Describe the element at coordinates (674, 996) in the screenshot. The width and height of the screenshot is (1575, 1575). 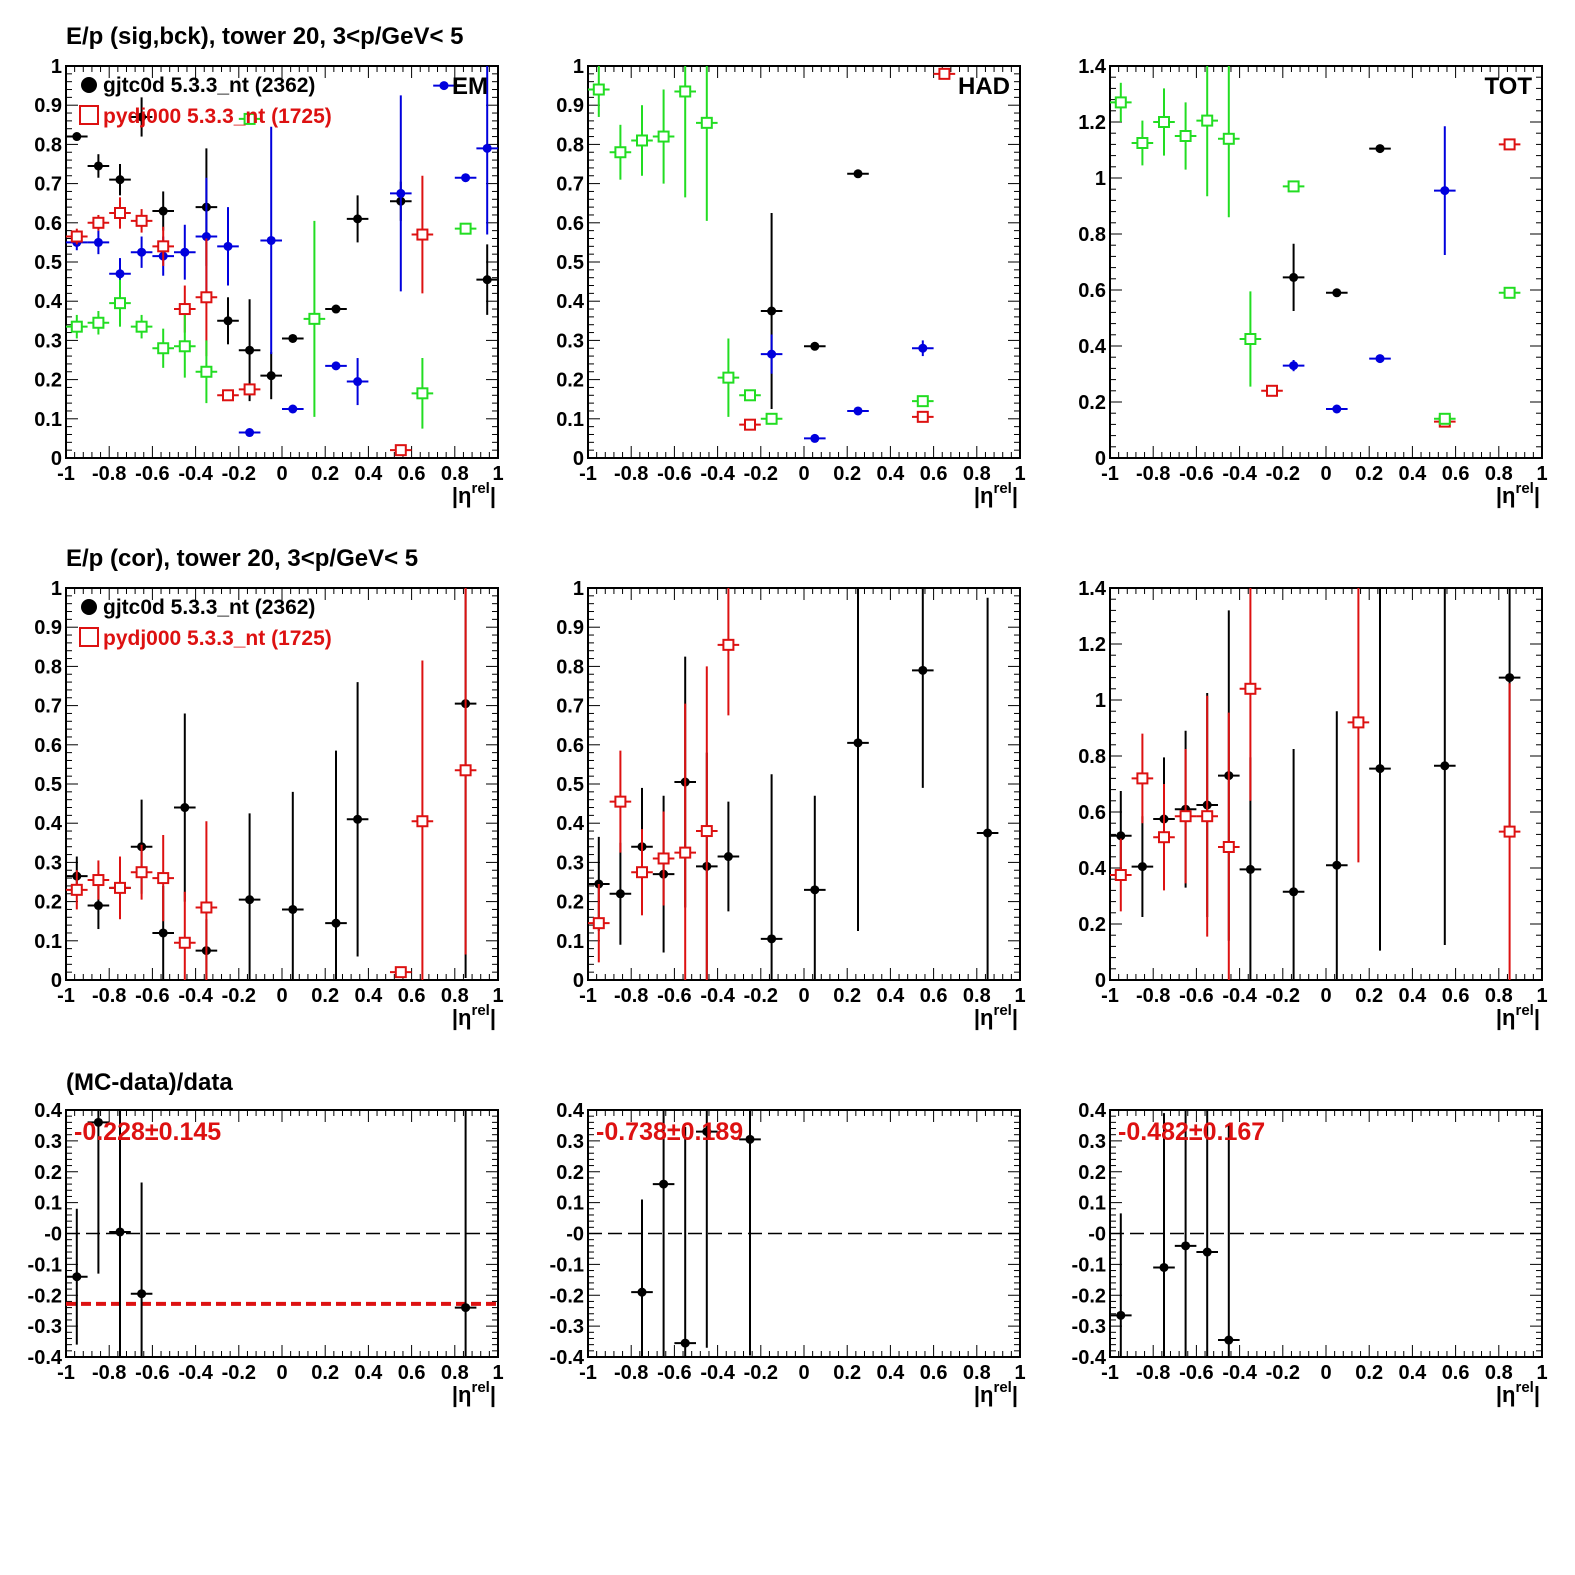
I see `x-tick-label: -0.6` at that location.